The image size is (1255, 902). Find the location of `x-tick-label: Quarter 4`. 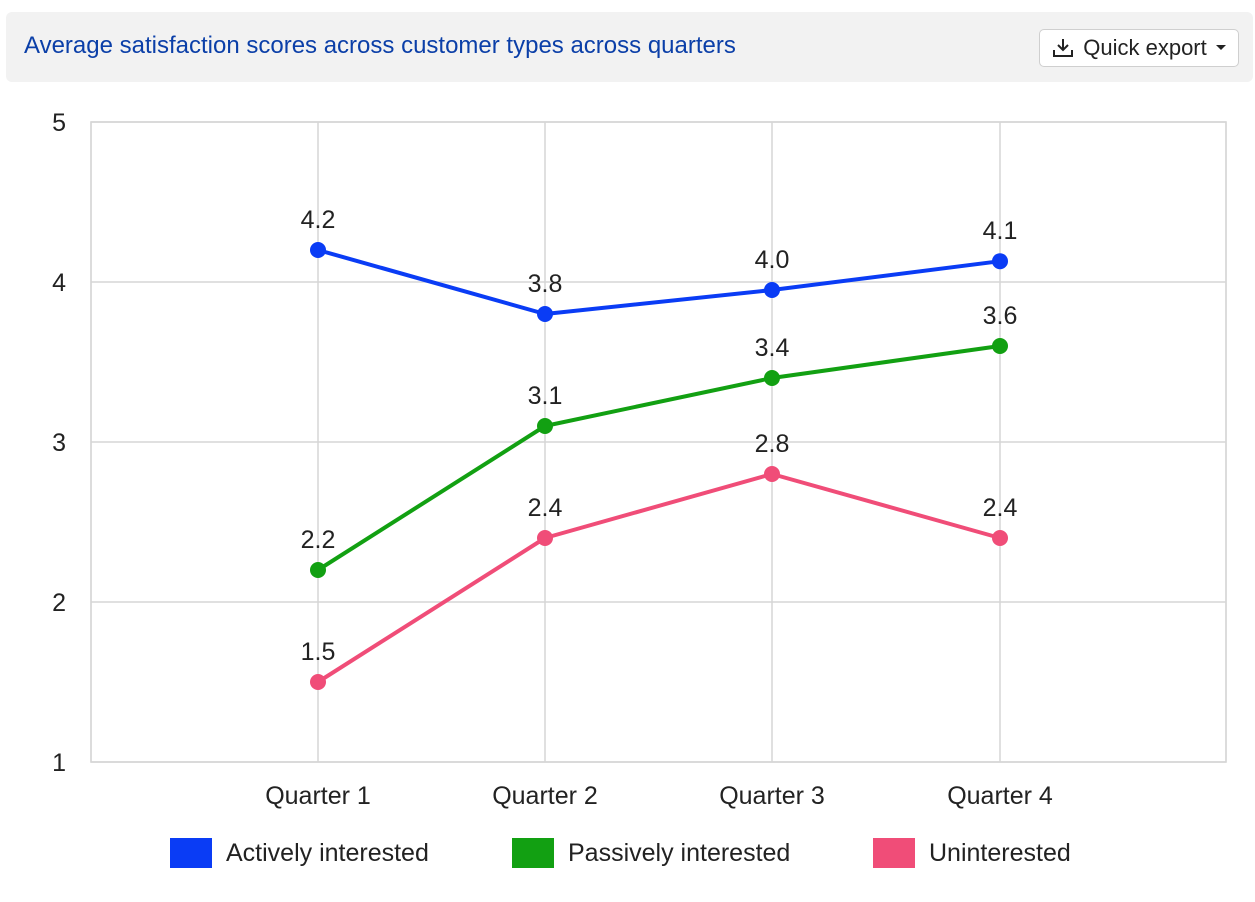

x-tick-label: Quarter 4 is located at coordinates (1000, 796).